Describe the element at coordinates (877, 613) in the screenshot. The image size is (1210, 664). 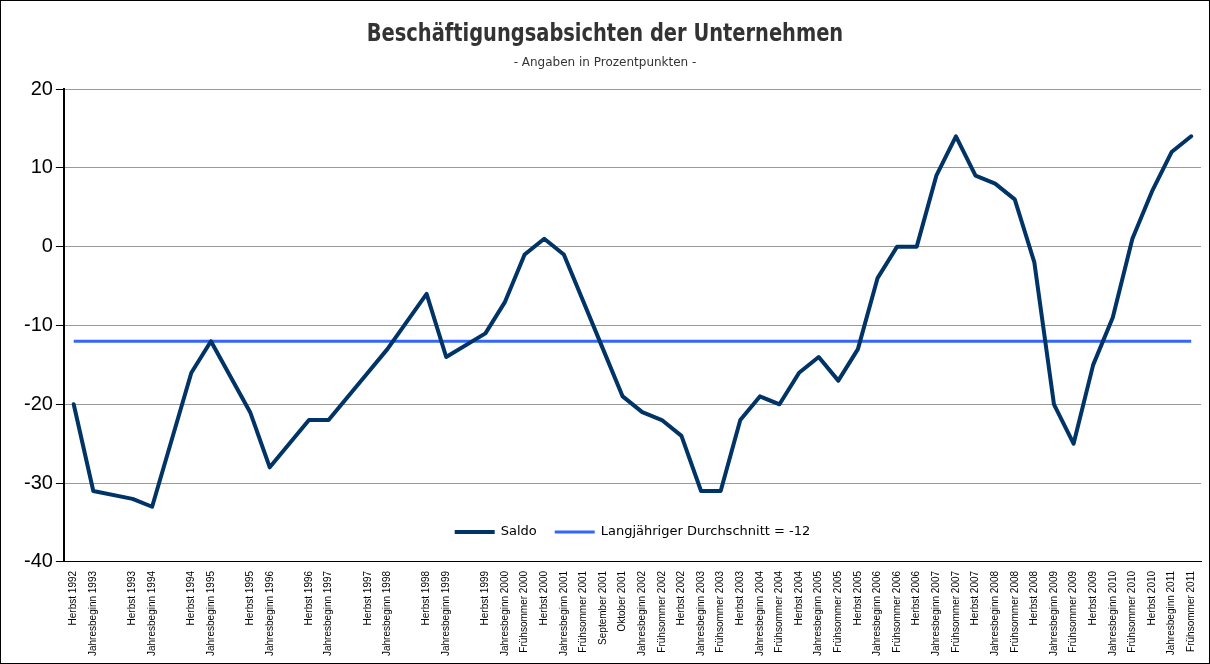
I see `x-tick-label: Jahresbeginn 2006` at that location.